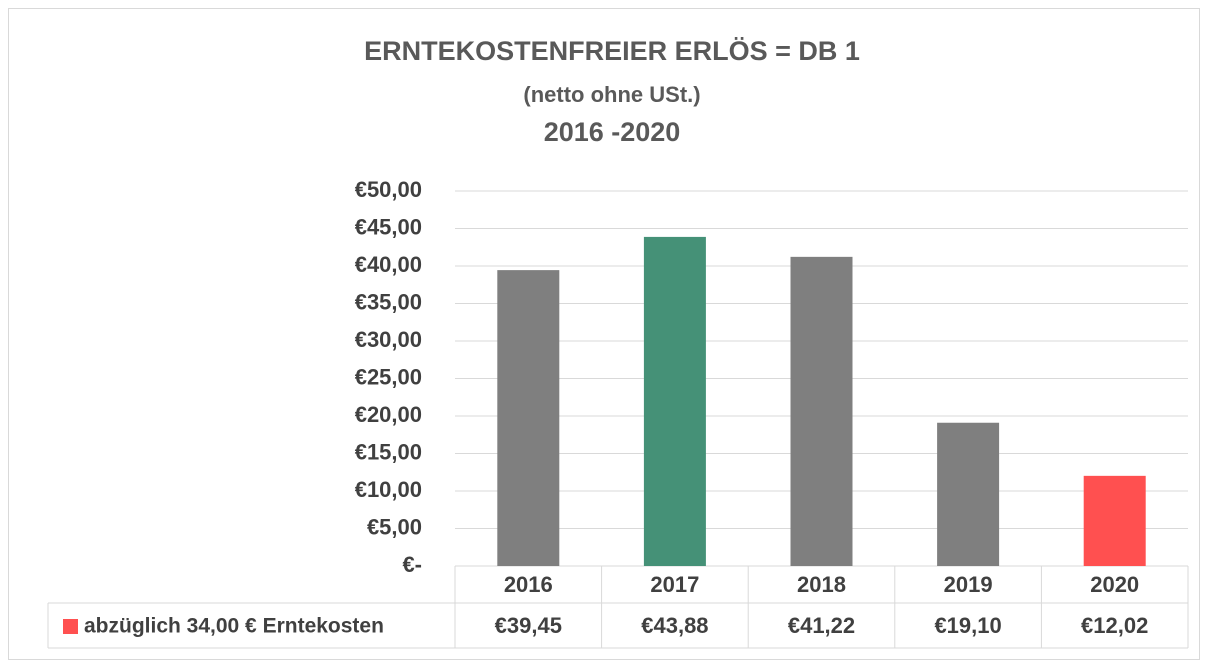 The height and width of the screenshot is (665, 1208). What do you see at coordinates (388, 339) in the screenshot?
I see `y-tick-label: €30,00` at bounding box center [388, 339].